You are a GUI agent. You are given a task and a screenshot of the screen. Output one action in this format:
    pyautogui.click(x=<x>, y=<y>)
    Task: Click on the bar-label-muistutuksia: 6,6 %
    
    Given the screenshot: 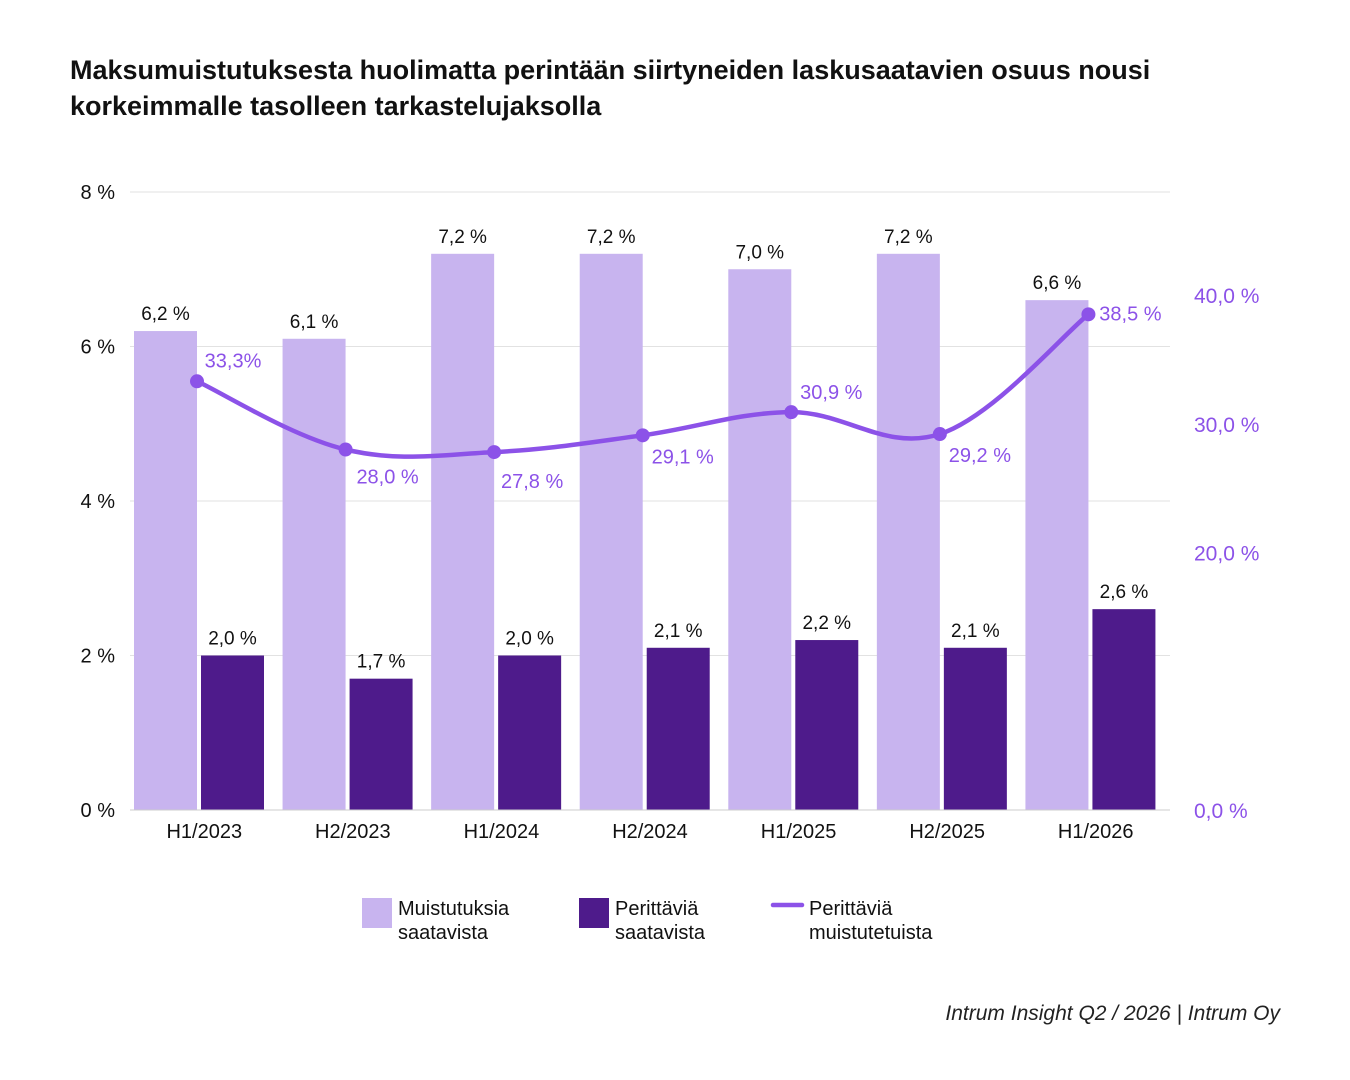 What is the action you would take?
    pyautogui.click(x=1057, y=283)
    